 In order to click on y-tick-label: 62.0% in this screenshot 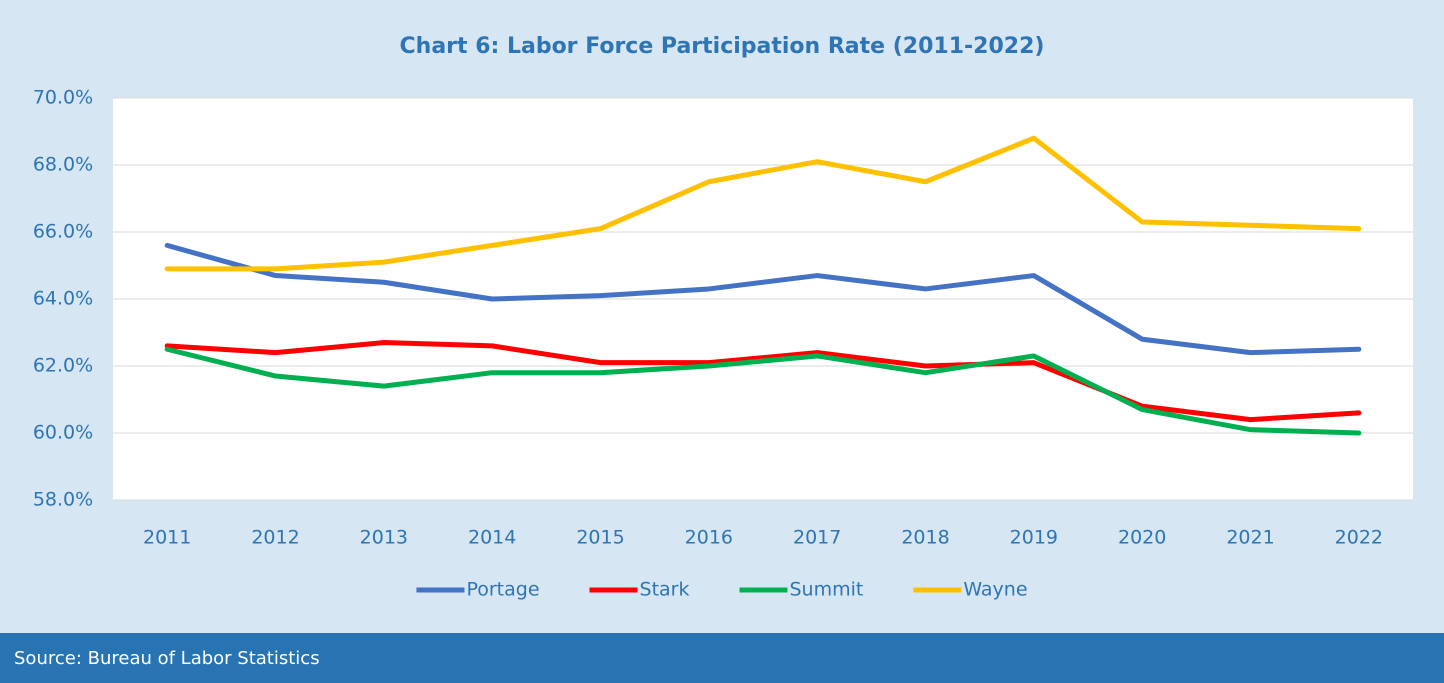, I will do `click(63, 366)`.